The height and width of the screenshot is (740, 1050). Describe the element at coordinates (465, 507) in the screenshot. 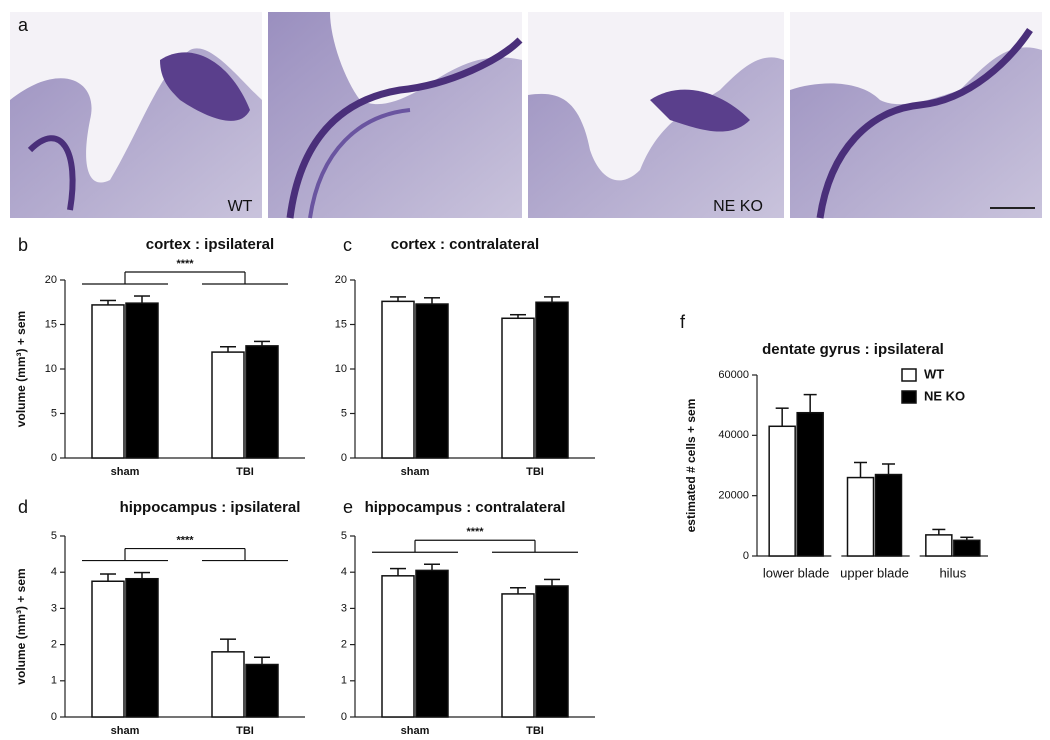

I see `chart-title: hippocampus : contralateral` at that location.